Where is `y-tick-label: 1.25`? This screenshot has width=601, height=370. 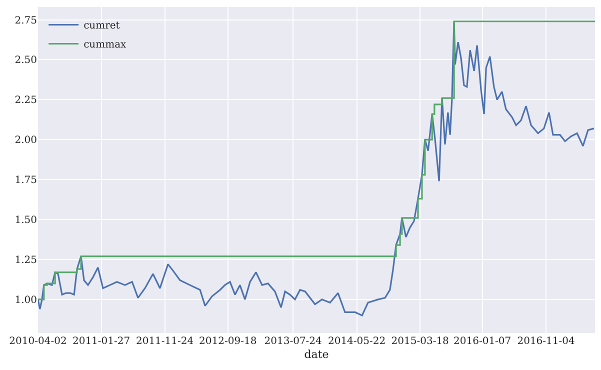 y-tick-label: 1.25 is located at coordinates (25, 260).